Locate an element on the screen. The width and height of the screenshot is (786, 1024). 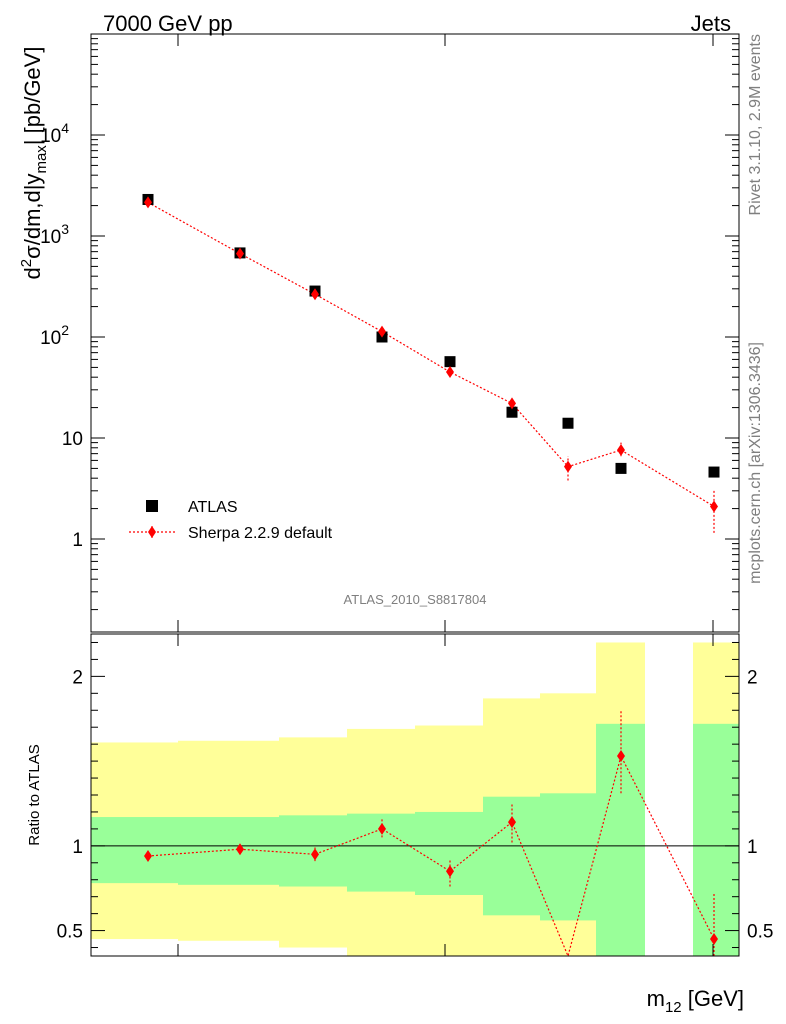
header-left: 7000 GeV pp is located at coordinates (168, 23).